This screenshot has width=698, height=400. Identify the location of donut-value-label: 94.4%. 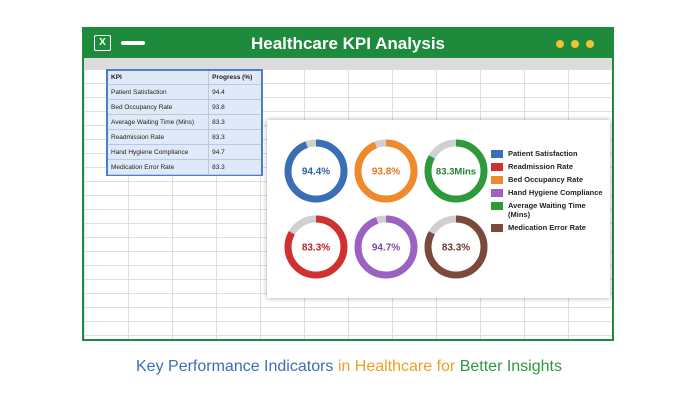
(316, 172).